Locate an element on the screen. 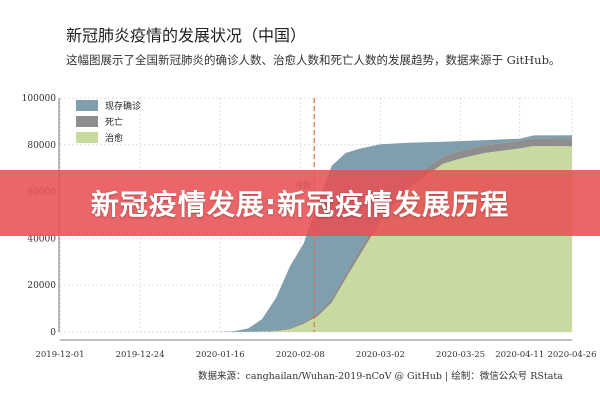  x-tick-label: 2020-04-26 is located at coordinates (571, 355).